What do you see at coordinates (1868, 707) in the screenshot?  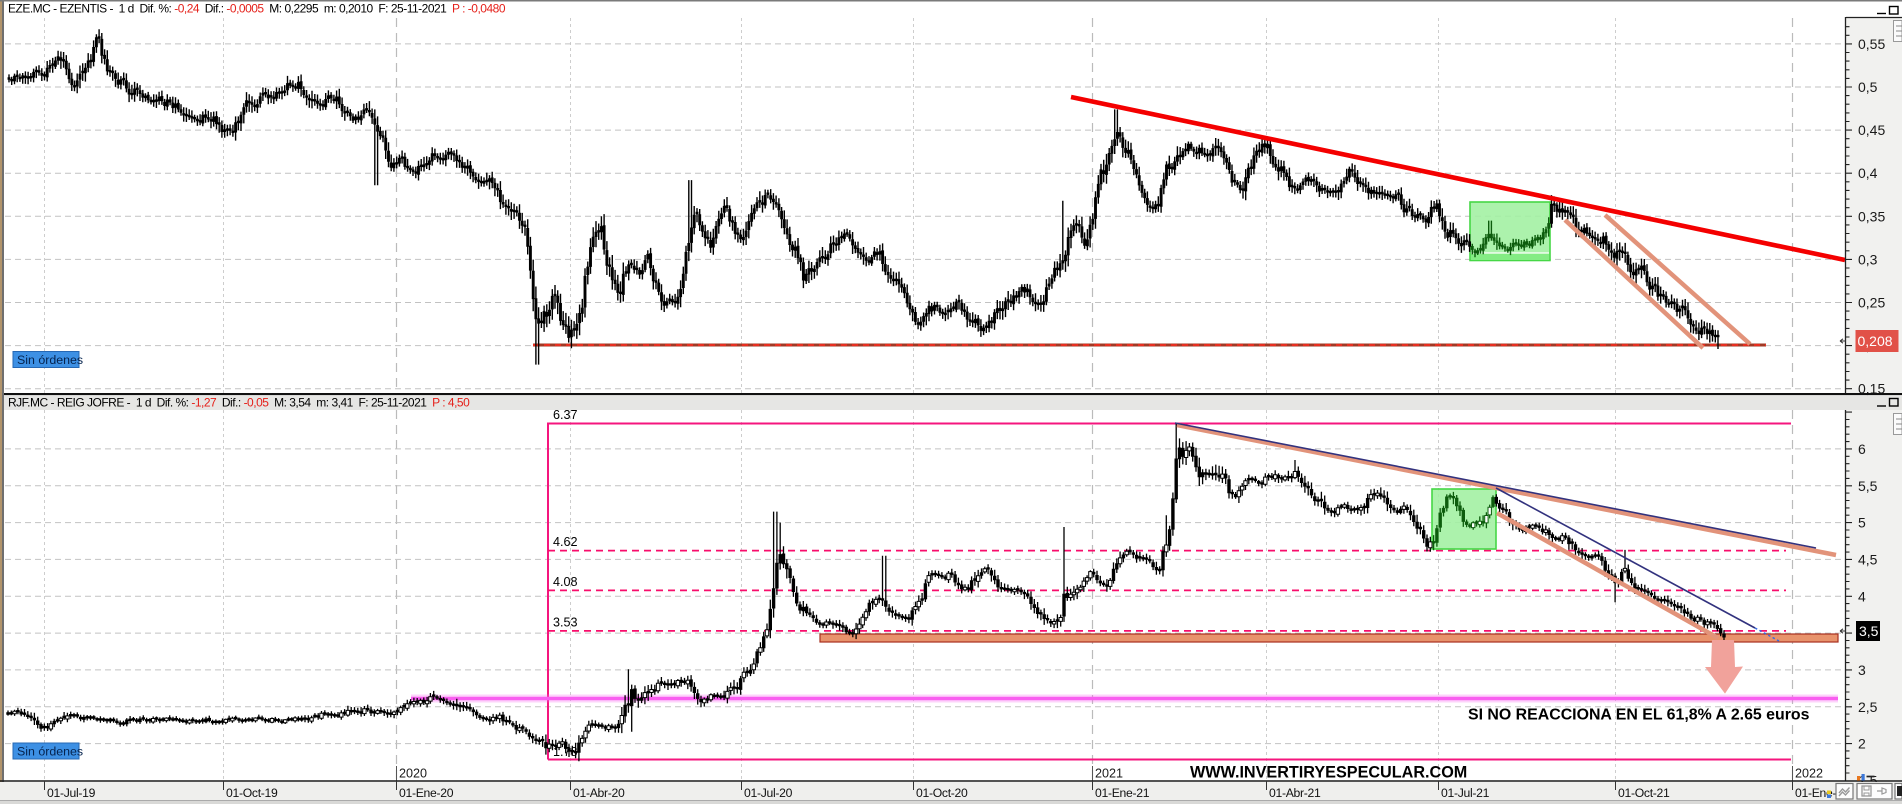 I see `svg-text: 2,5` at bounding box center [1868, 707].